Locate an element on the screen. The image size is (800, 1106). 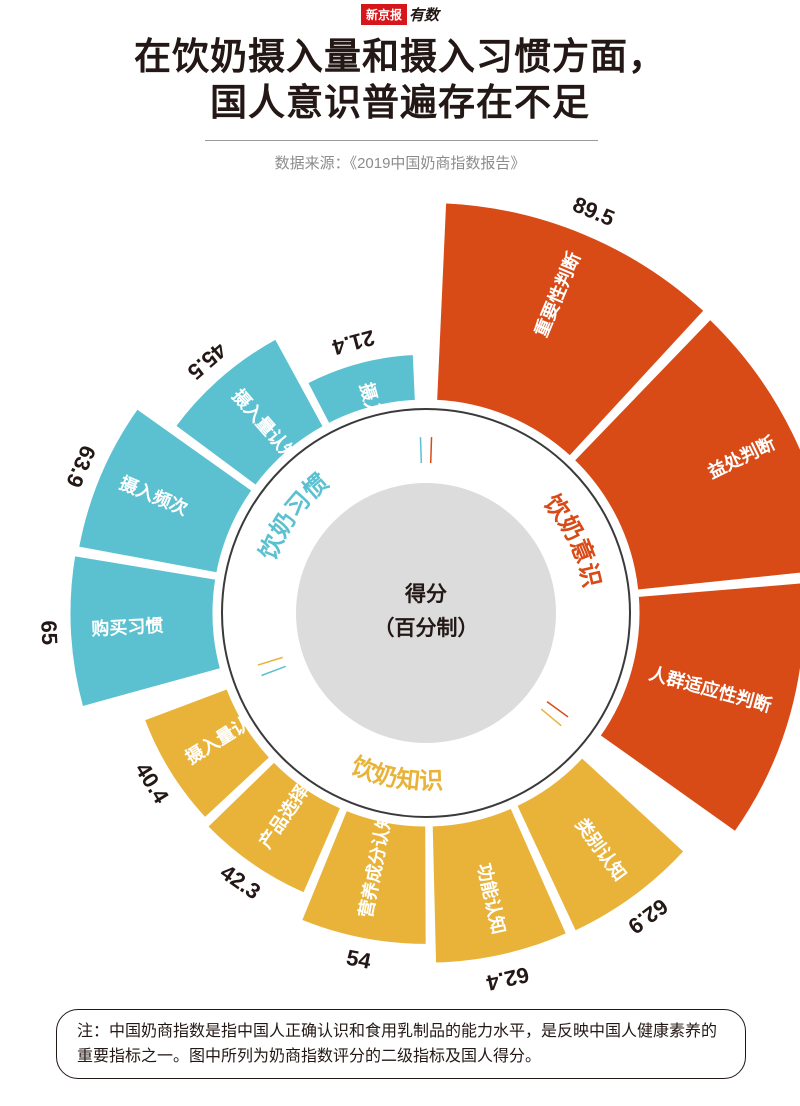
center-circle is located at coordinates (426, 613).